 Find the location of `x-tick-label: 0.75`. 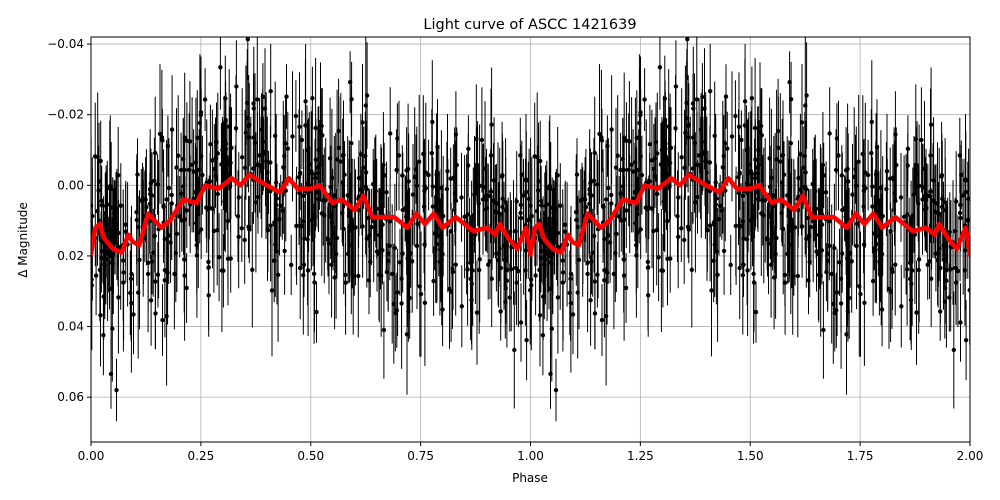

x-tick-label: 0.75 is located at coordinates (420, 456).